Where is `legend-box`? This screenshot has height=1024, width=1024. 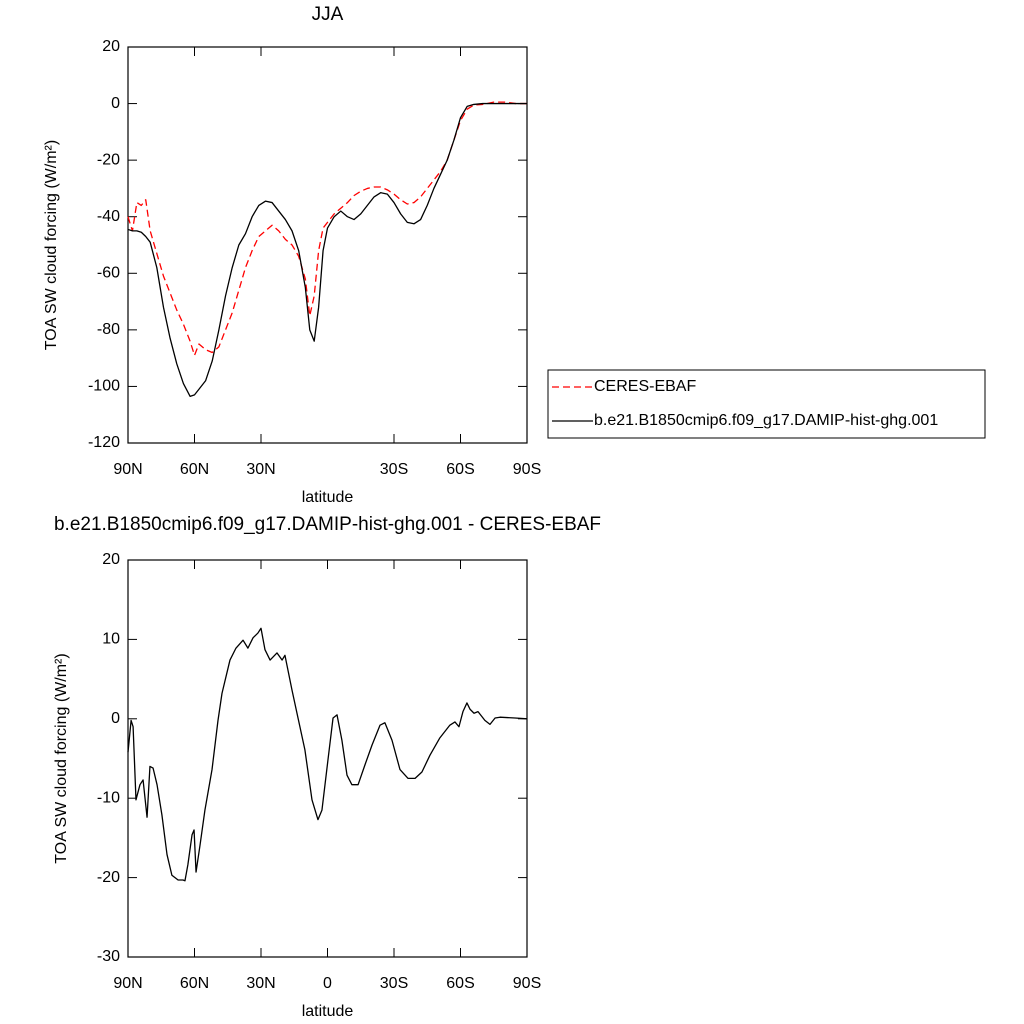 legend-box is located at coordinates (766, 404).